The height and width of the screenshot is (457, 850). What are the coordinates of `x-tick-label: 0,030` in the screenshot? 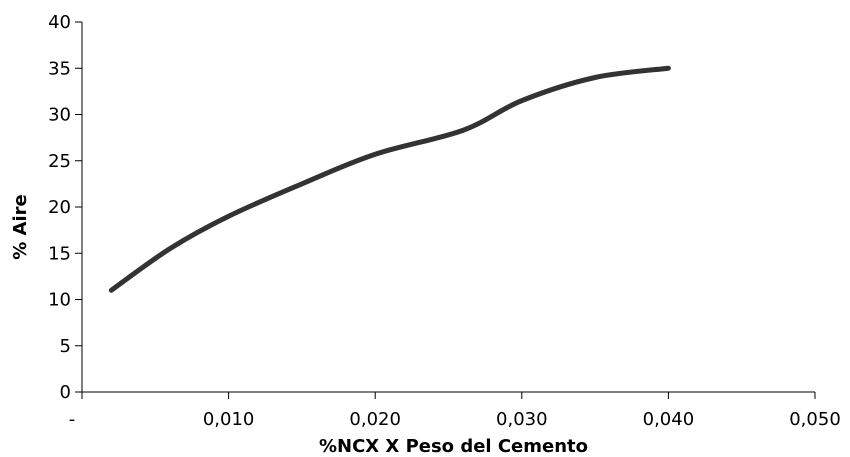 It's located at (522, 419).